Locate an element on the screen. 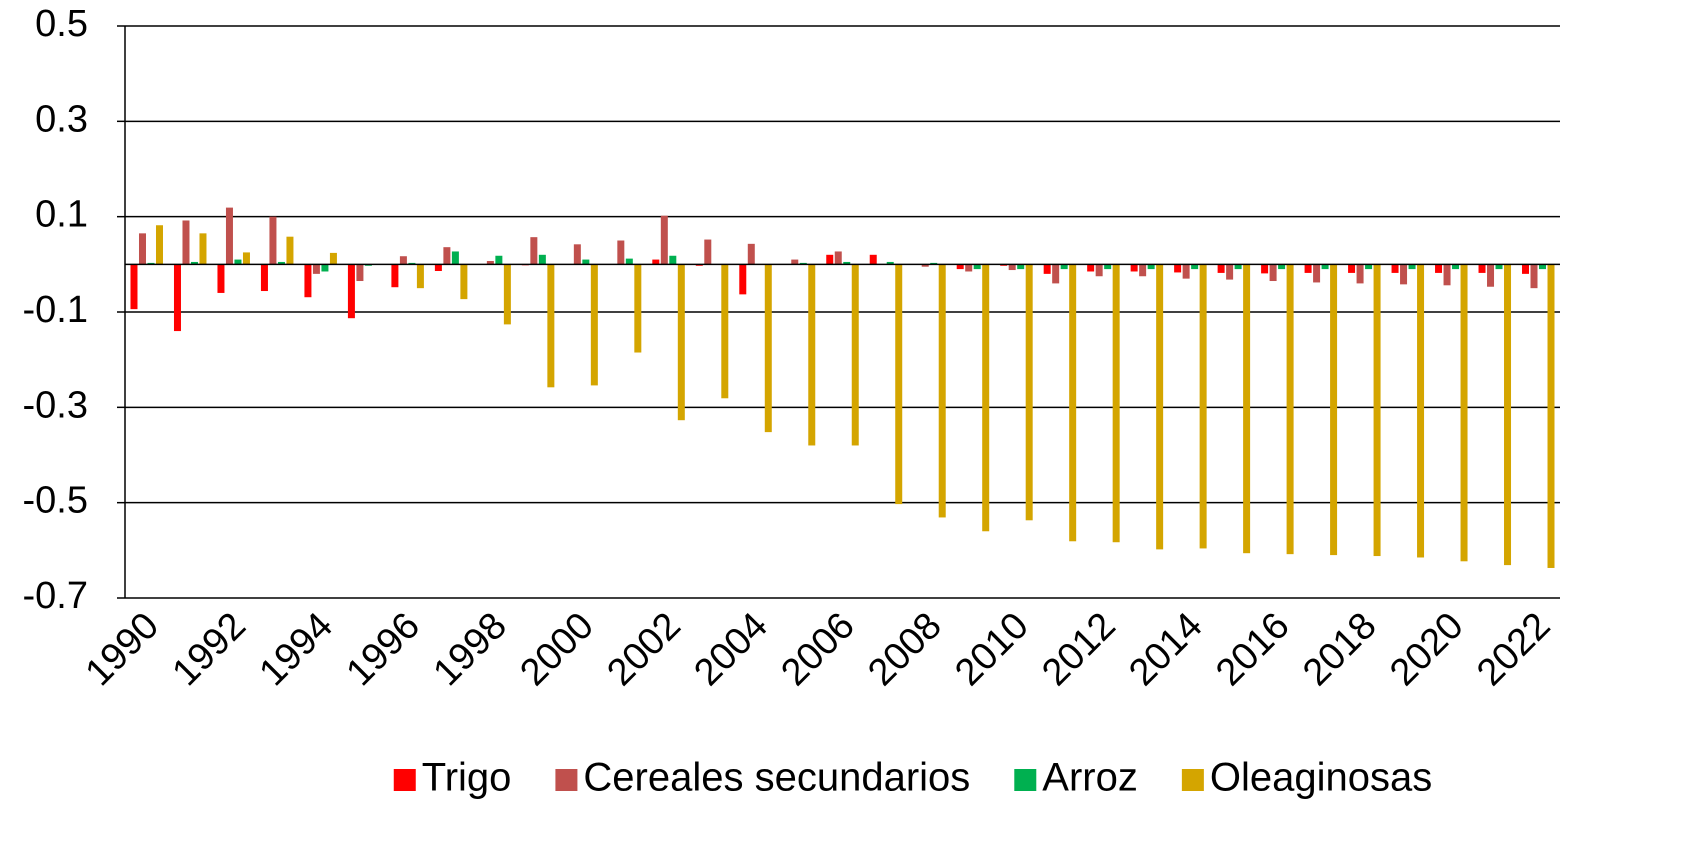 The width and height of the screenshot is (1686, 862). y-tick-label: -0.5 is located at coordinates (55, 501).